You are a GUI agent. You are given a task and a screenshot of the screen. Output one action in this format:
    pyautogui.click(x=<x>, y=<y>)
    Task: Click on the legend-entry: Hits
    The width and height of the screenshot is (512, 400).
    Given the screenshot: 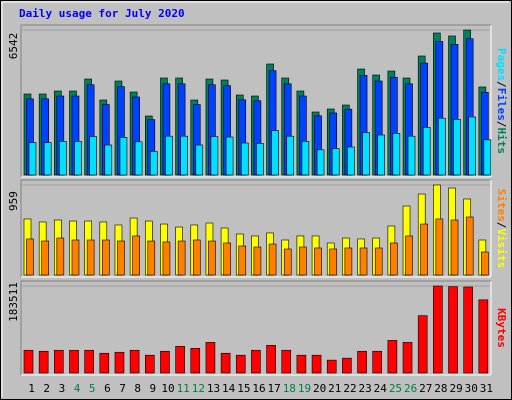 What is the action you would take?
    pyautogui.click(x=501, y=141)
    